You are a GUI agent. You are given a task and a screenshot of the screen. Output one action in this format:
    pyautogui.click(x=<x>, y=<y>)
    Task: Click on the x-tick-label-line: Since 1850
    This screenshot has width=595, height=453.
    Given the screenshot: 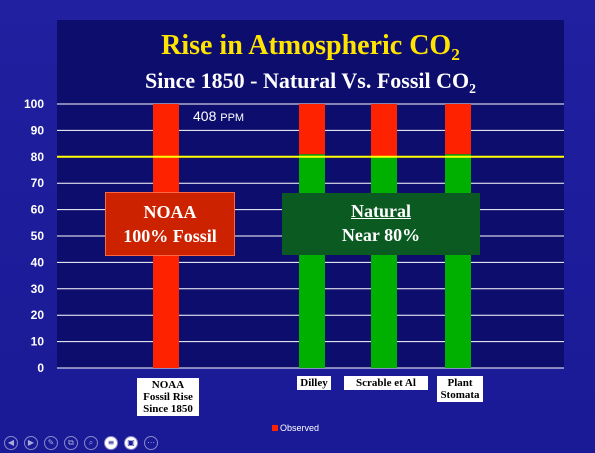 What is the action you would take?
    pyautogui.click(x=168, y=409)
    